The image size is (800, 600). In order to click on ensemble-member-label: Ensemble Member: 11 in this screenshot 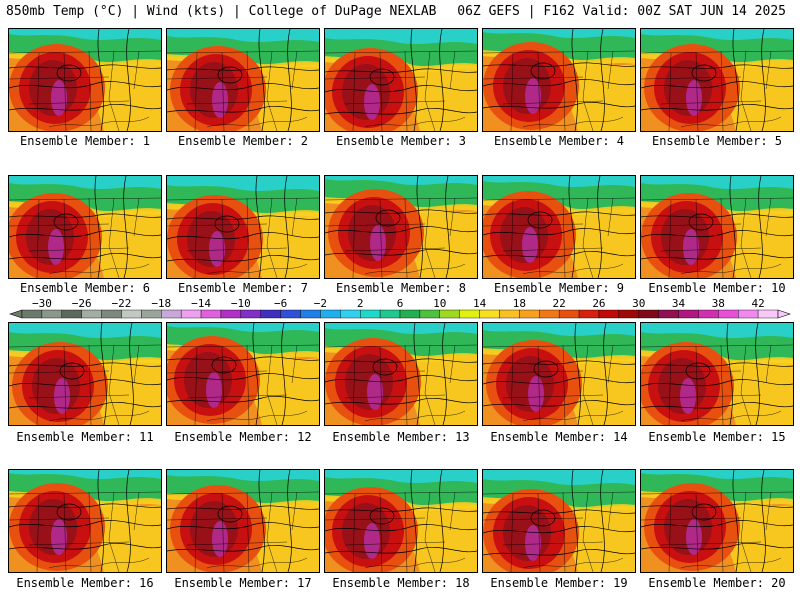, I will do `click(85, 437)`.